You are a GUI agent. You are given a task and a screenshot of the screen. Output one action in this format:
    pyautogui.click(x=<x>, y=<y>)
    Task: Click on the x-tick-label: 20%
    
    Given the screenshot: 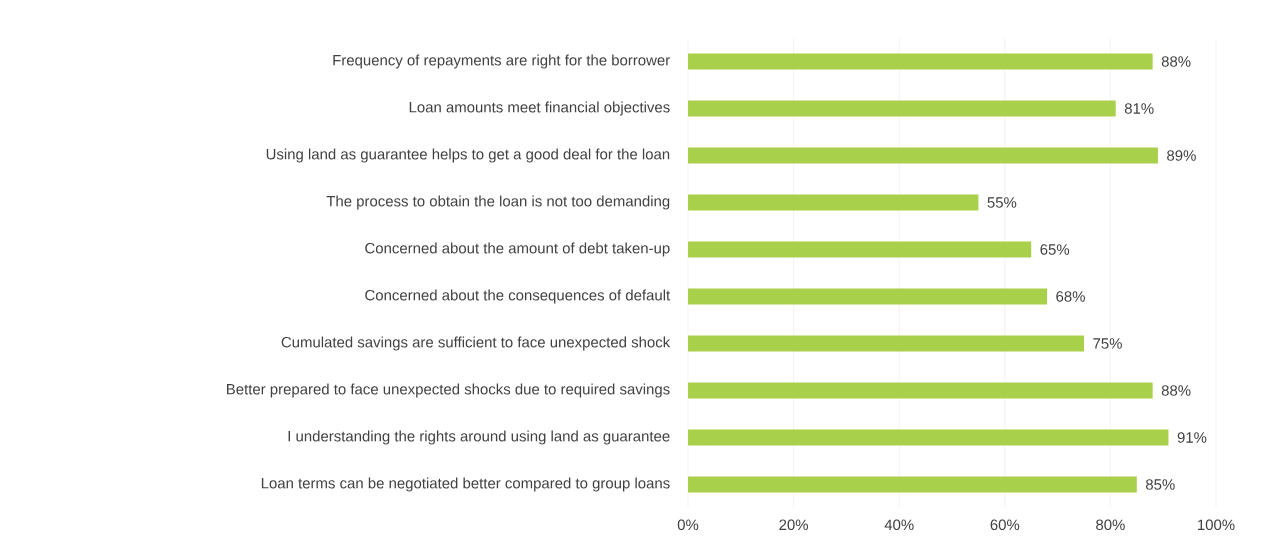 What is the action you would take?
    pyautogui.click(x=794, y=525)
    